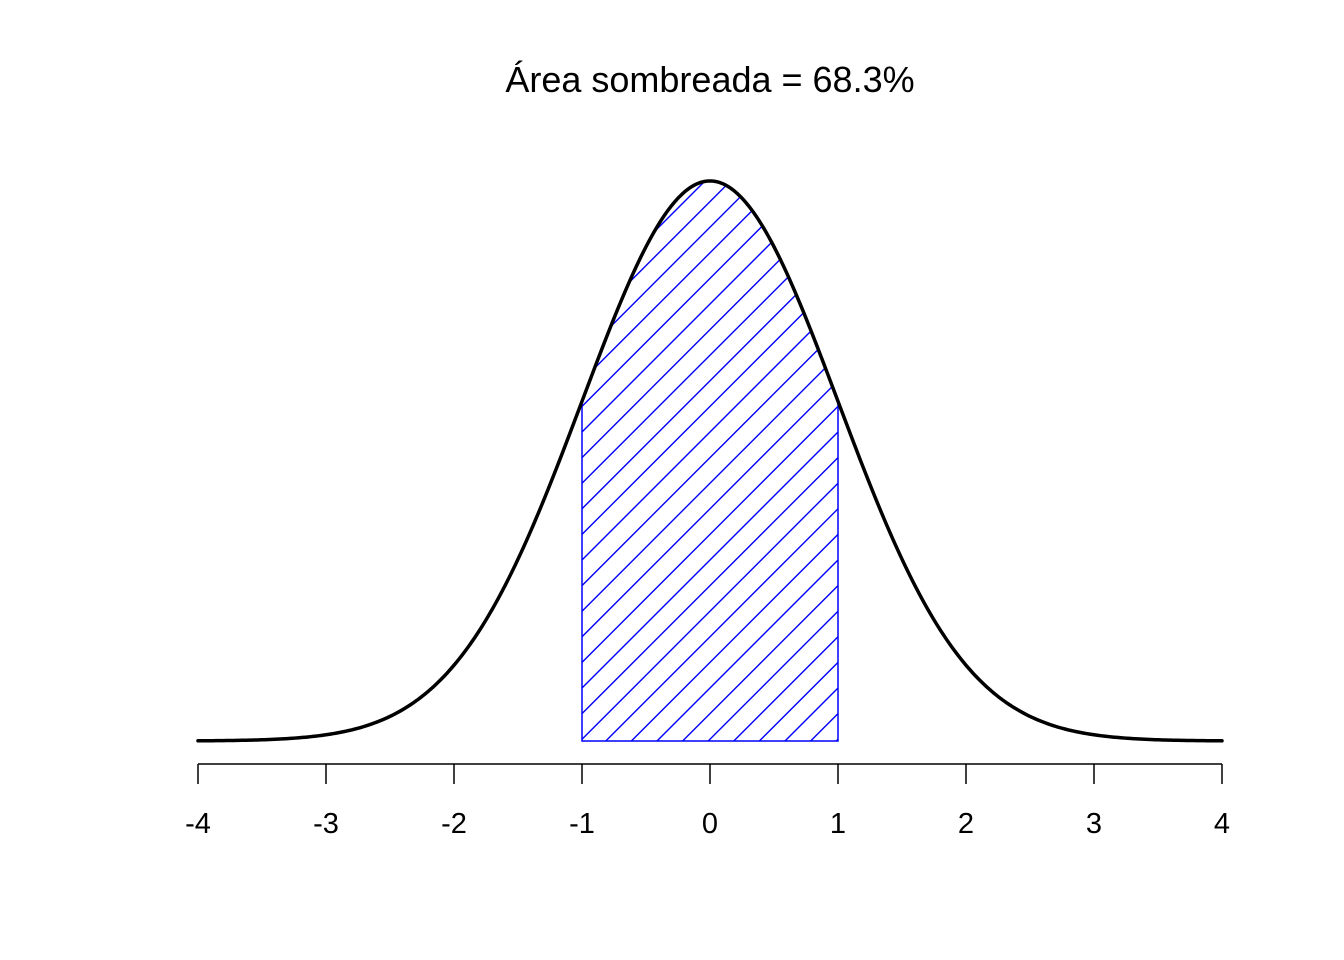 The image size is (1344, 960). What do you see at coordinates (1222, 824) in the screenshot?
I see `x-tick-label: 4` at bounding box center [1222, 824].